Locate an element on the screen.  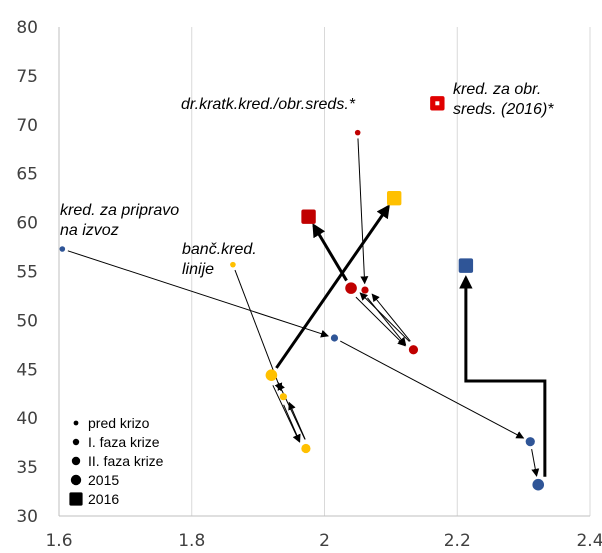
annotation-line: banč.kred. is located at coordinates (219, 249).